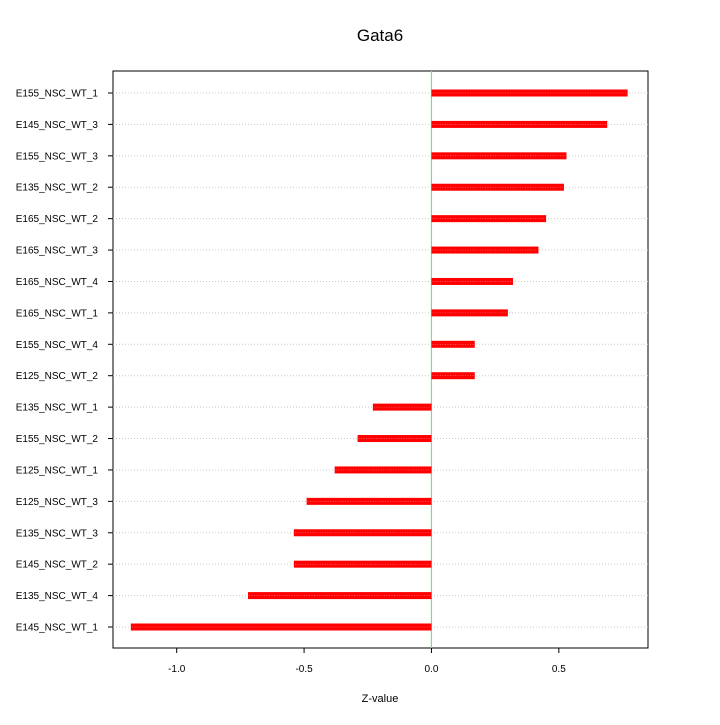 This screenshot has width=720, height=725. Describe the element at coordinates (57, 125) in the screenshot. I see `y-tick-label: E145_NSC_WT_3` at that location.